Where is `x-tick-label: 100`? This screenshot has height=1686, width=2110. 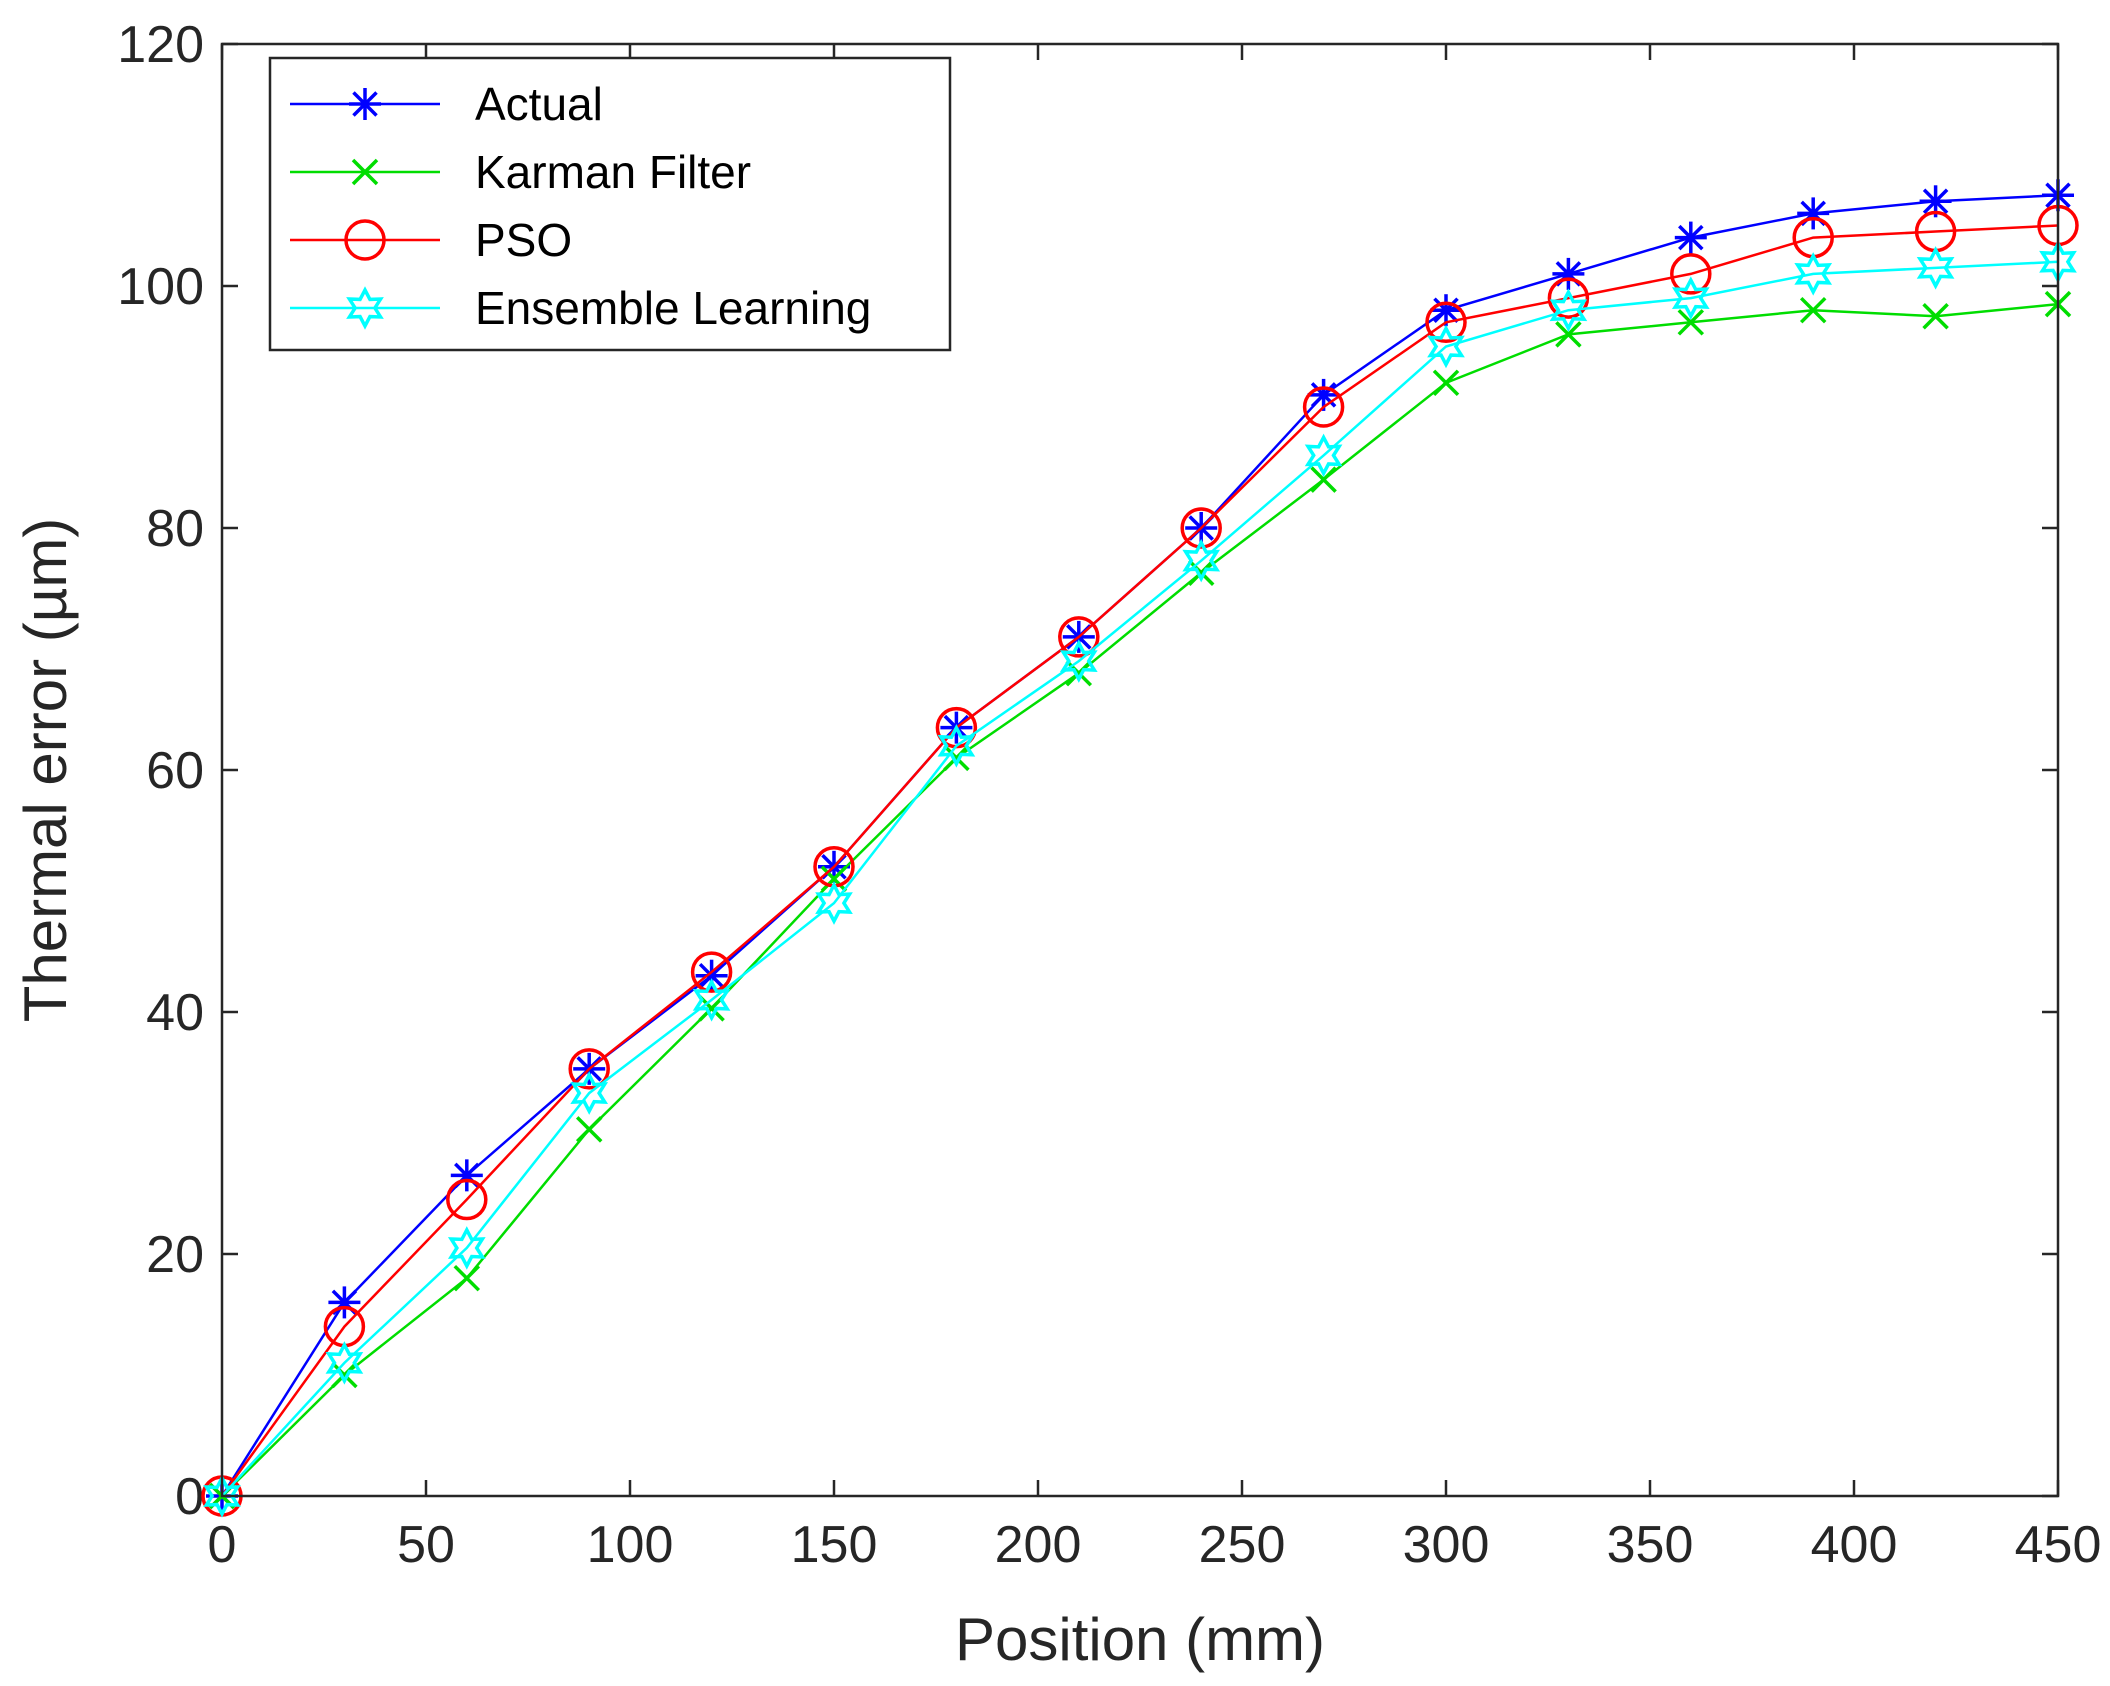
x-tick-label: 100 is located at coordinates (630, 1545).